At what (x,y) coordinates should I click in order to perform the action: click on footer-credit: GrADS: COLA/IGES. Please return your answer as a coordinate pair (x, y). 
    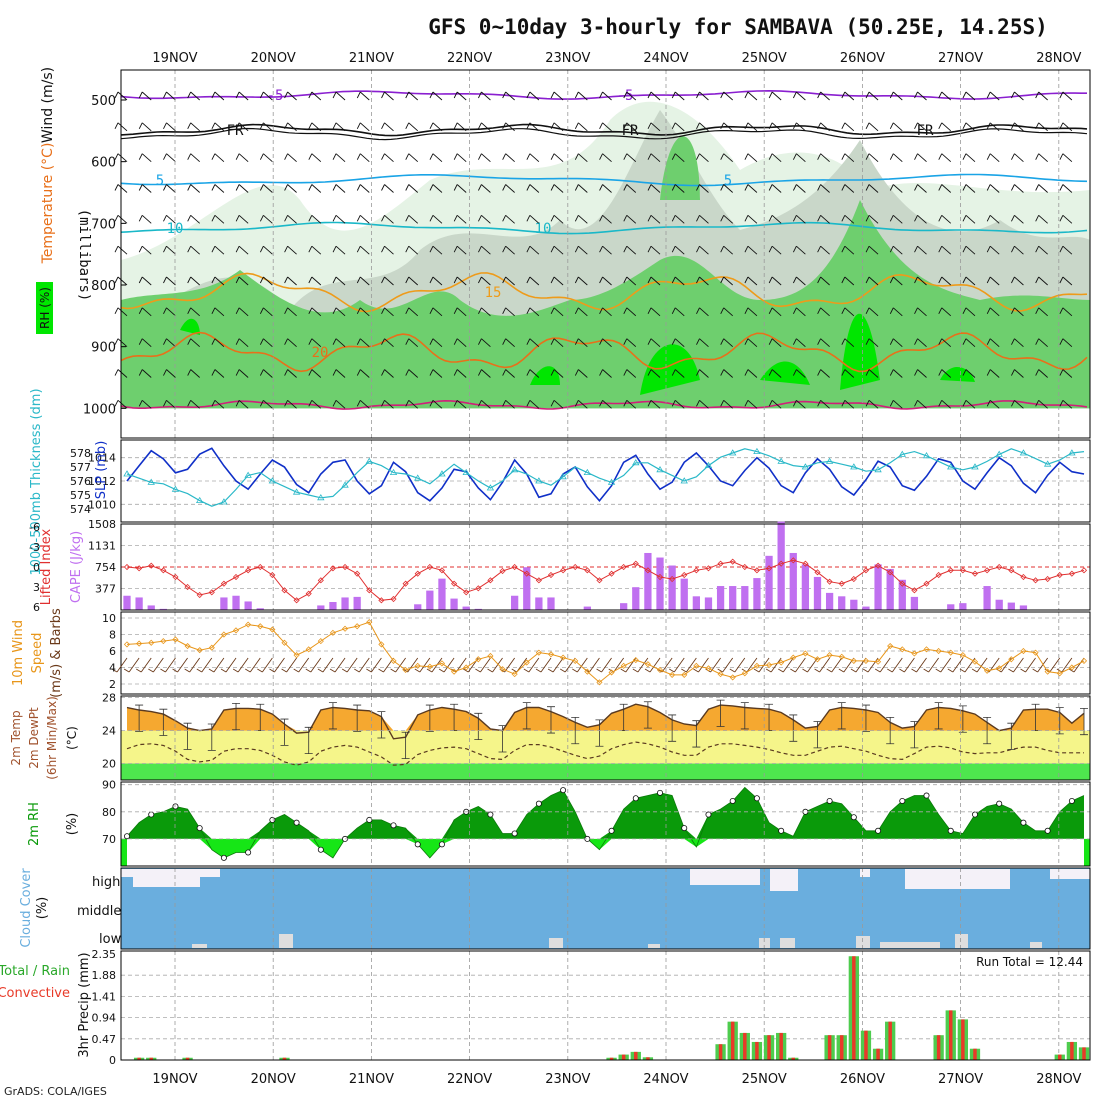
    Looking at the image, I should click on (55, 1091).